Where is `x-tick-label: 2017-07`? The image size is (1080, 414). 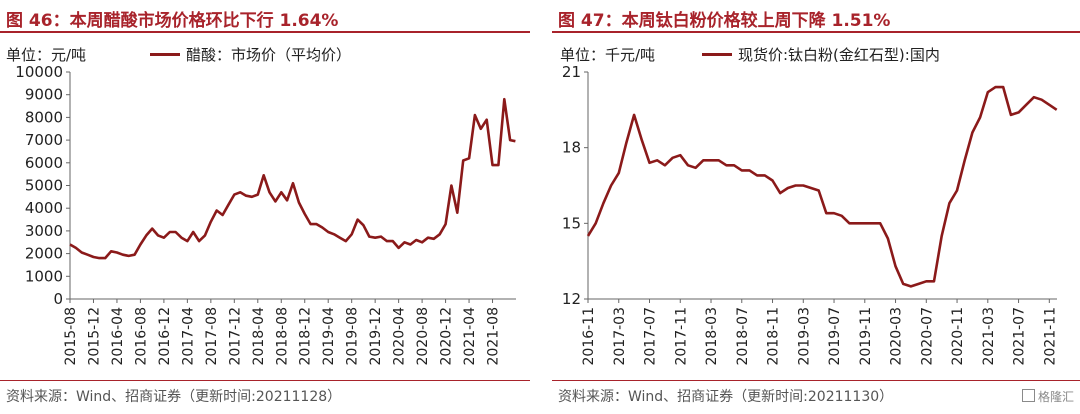
x-tick-label: 2017-07 is located at coordinates (651, 336).